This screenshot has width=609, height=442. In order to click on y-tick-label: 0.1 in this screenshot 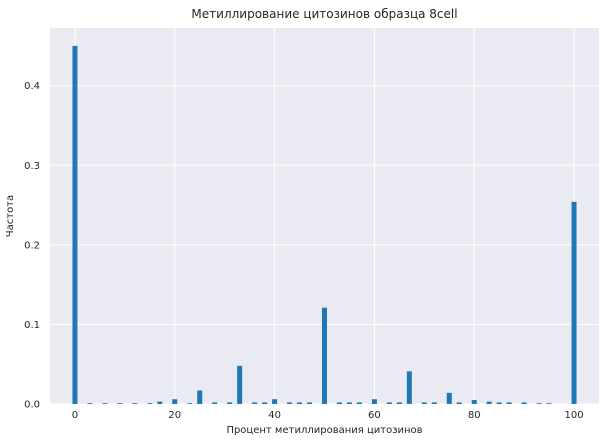, I will do `click(32, 325)`.